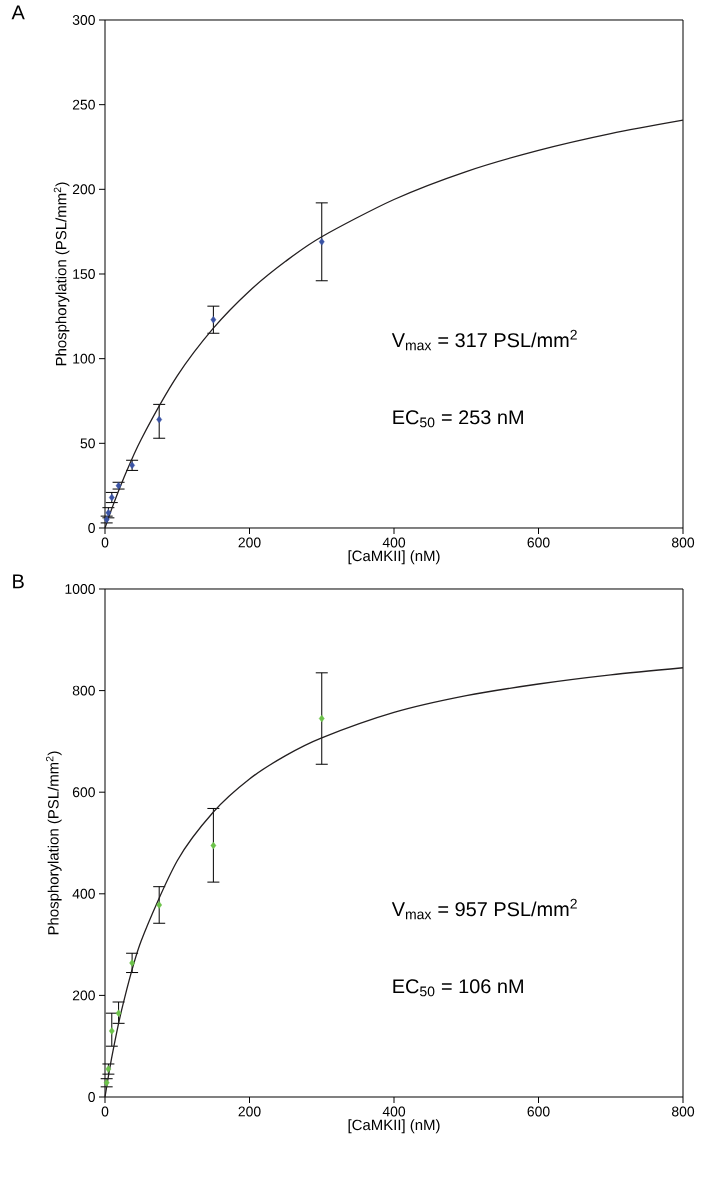 The width and height of the screenshot is (701, 1186). What do you see at coordinates (458, 419) in the screenshot?
I see `annotation: EC$_{50}$ = 253 nM` at bounding box center [458, 419].